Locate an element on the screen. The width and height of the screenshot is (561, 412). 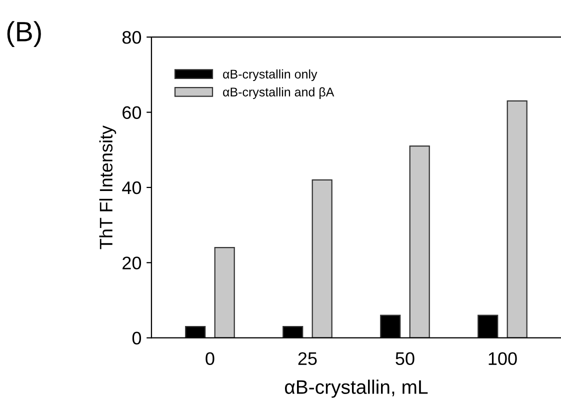
y-tick-label: 60 is located at coordinates (132, 112).